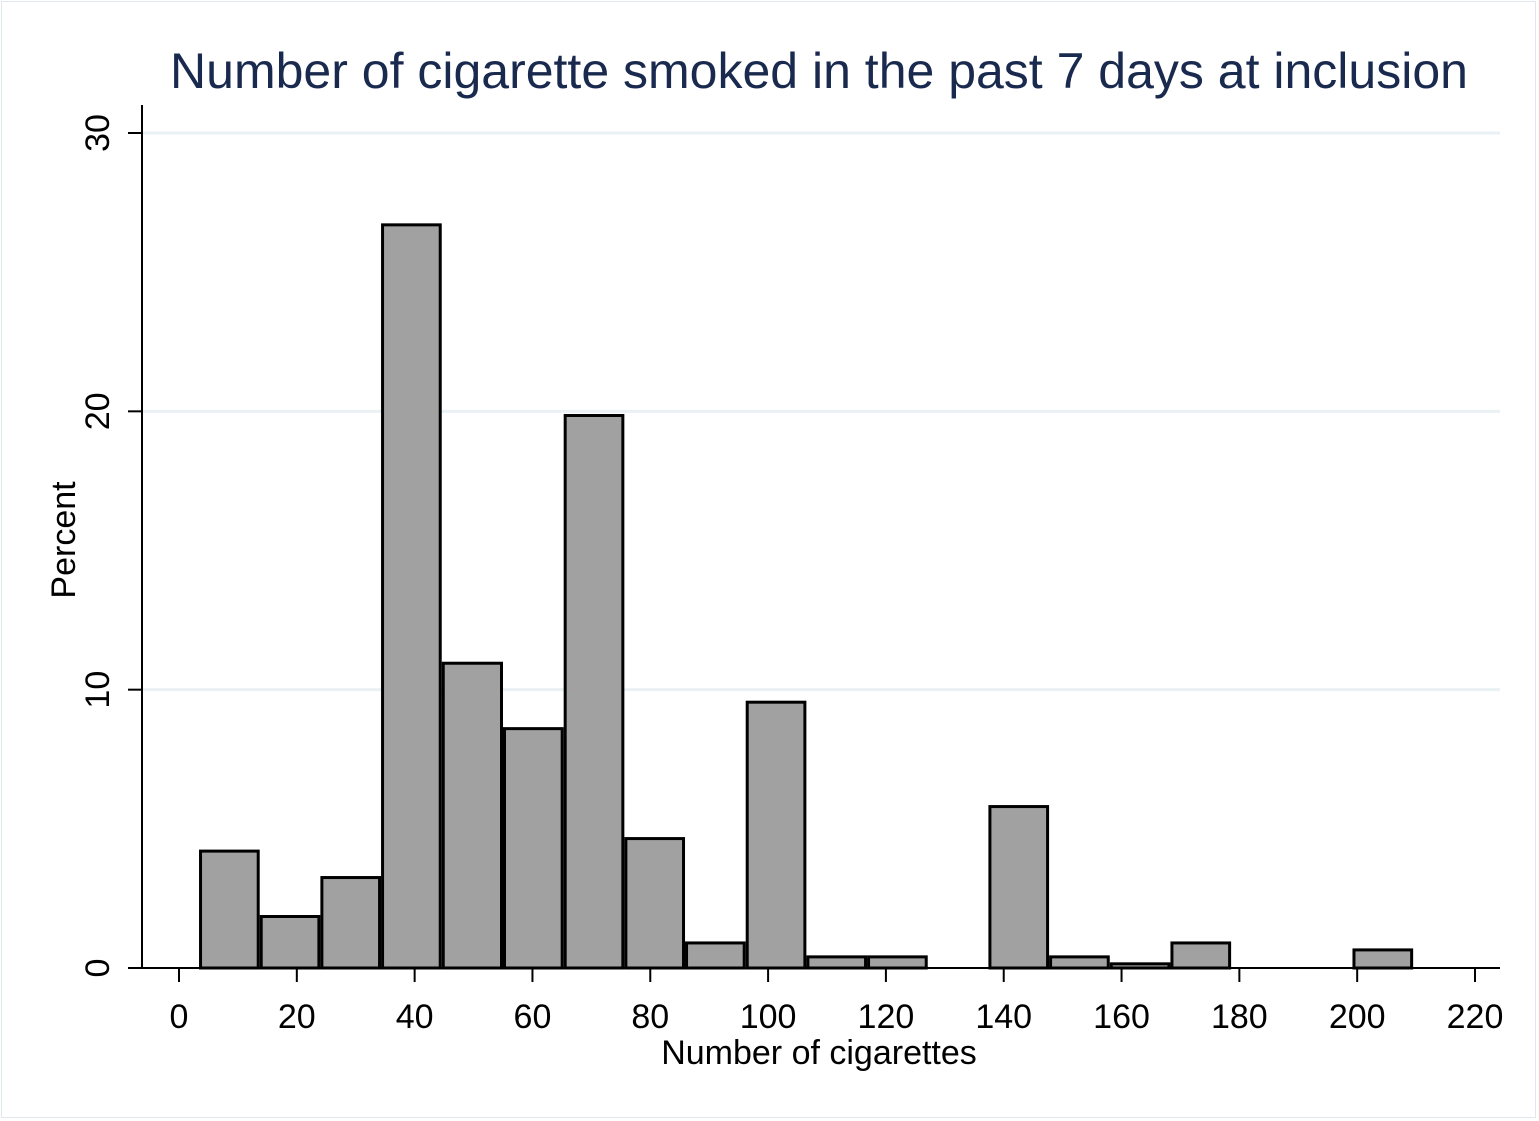  I want to click on y-tick-label: 30, so click(98, 133).